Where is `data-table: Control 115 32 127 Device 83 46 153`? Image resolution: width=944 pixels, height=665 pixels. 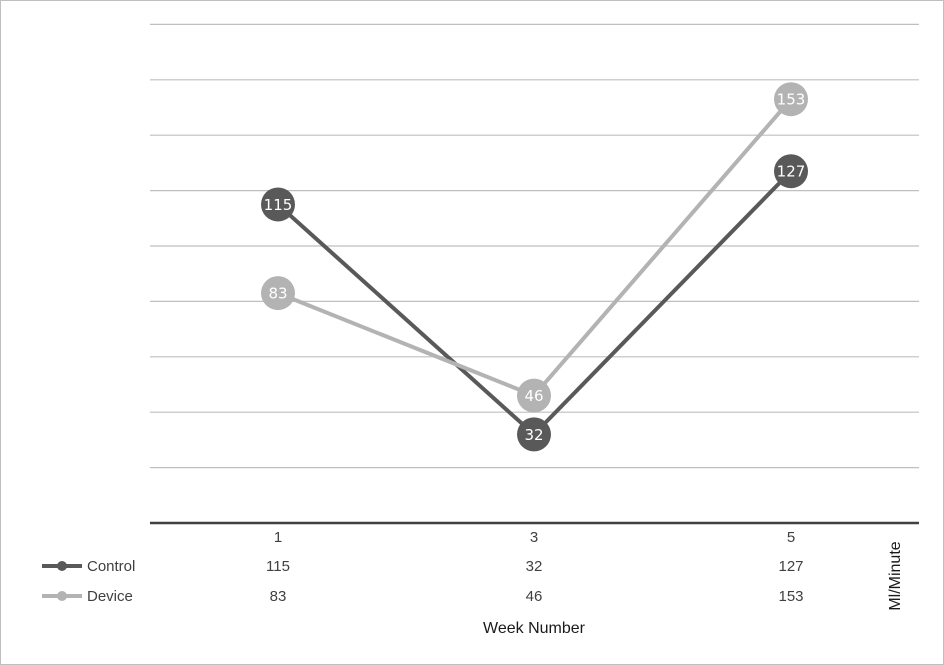
data-table: Control 115 32 127 Device 83 46 153 is located at coordinates (423, 581).